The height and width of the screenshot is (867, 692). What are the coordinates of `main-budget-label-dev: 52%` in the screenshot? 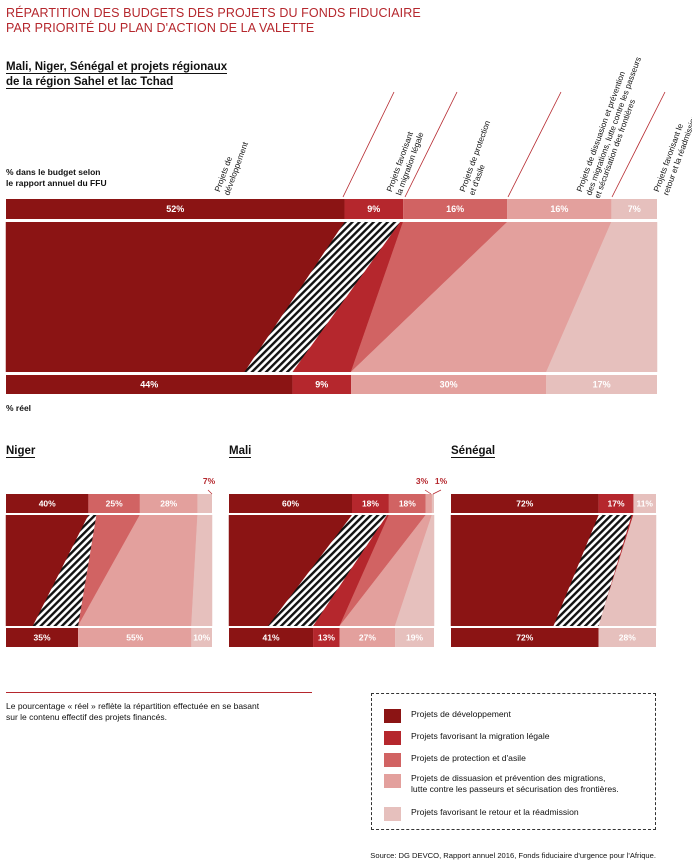 It's located at (175, 209).